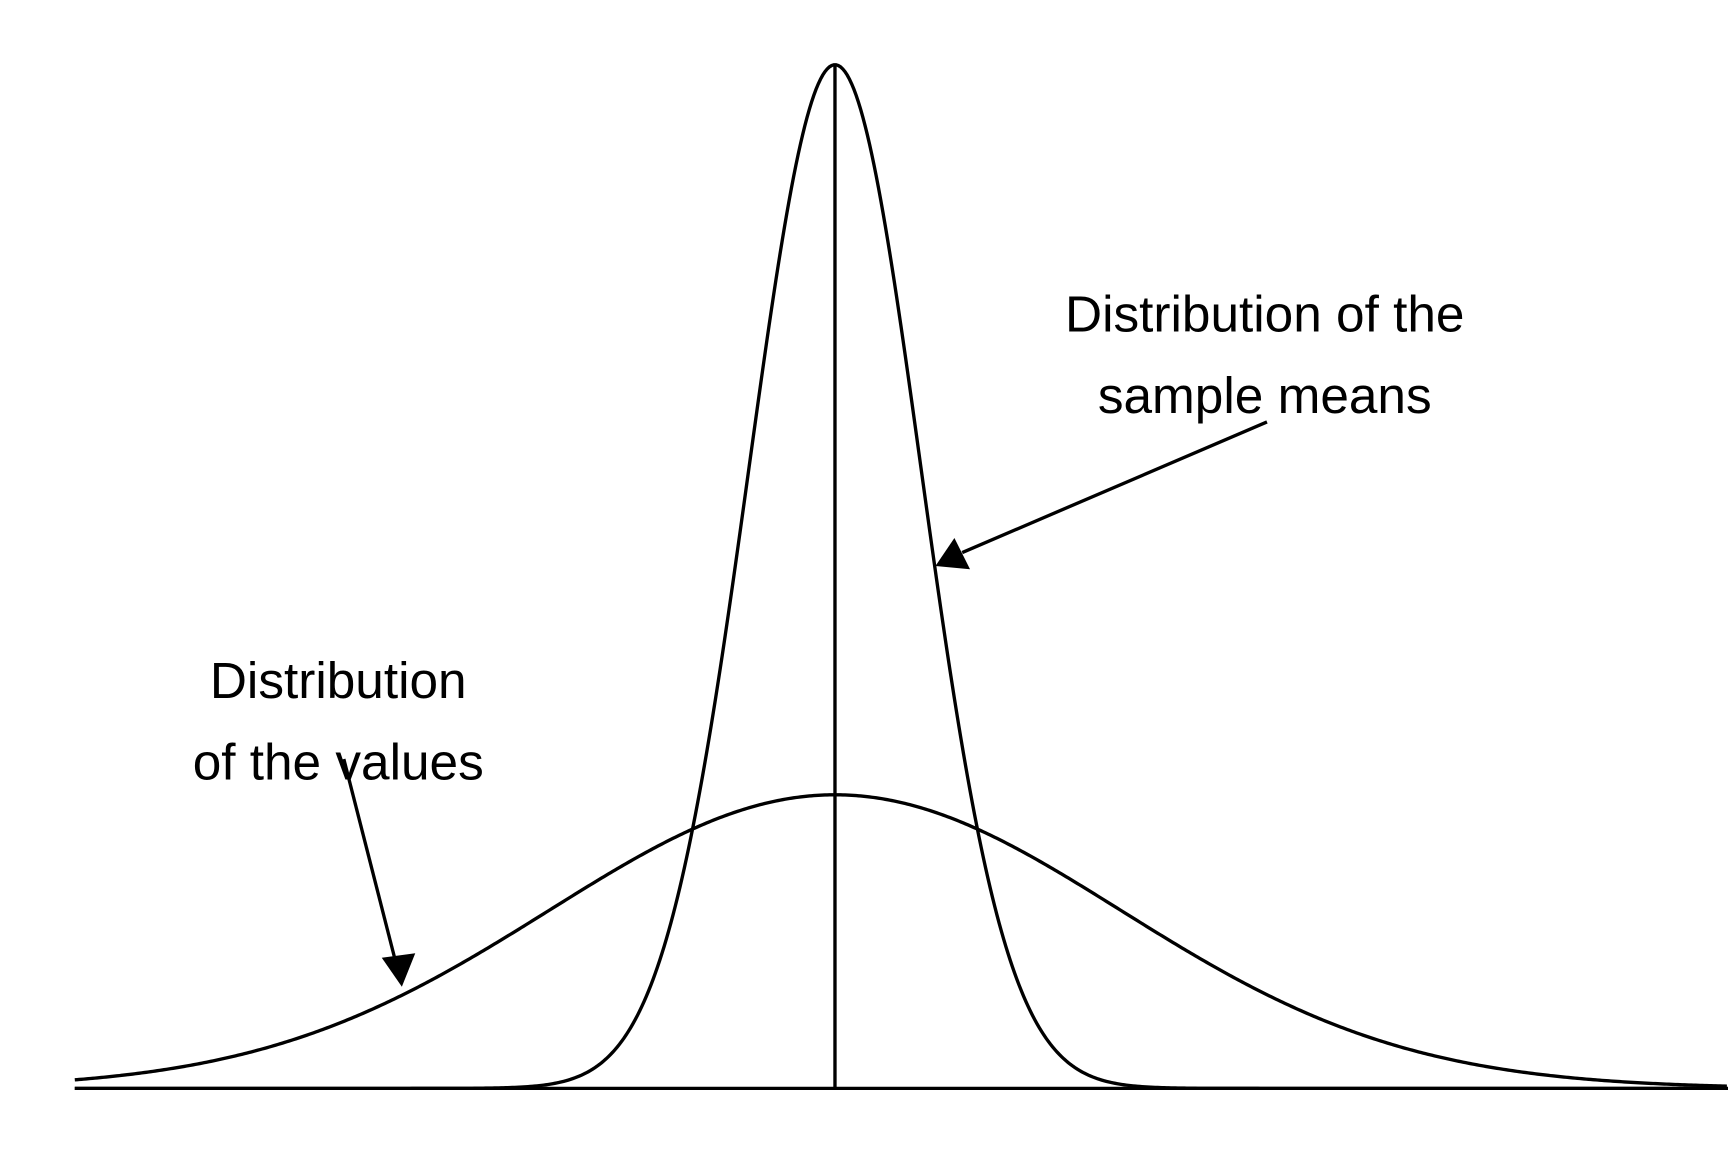 This screenshot has width=1728, height=1152. I want to click on label: sample means, so click(1265, 395).